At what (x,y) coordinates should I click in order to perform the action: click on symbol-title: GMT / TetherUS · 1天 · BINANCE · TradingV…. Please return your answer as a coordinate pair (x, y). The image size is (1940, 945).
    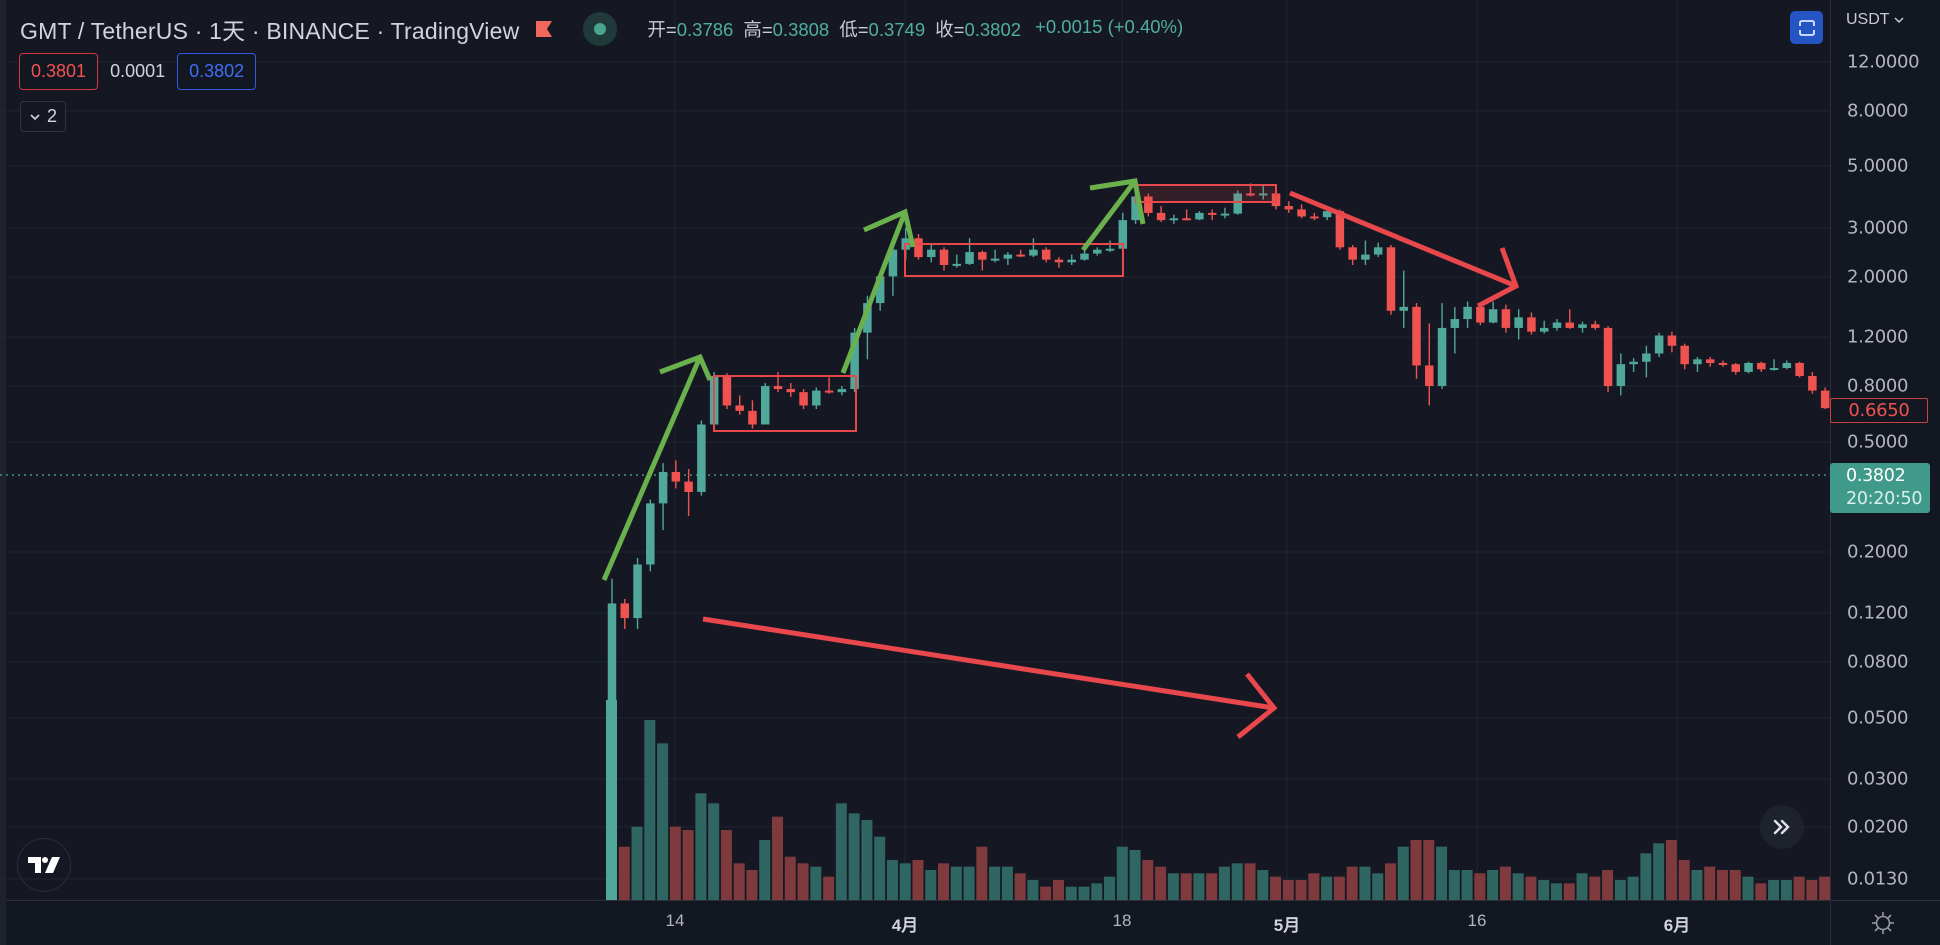
    Looking at the image, I should click on (270, 31).